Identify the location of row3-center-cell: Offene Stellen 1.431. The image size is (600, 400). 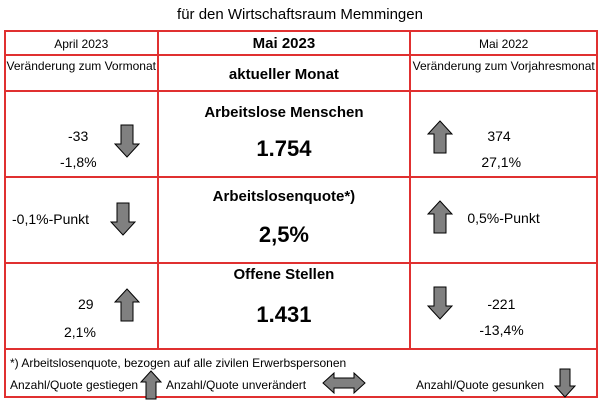
(284, 306).